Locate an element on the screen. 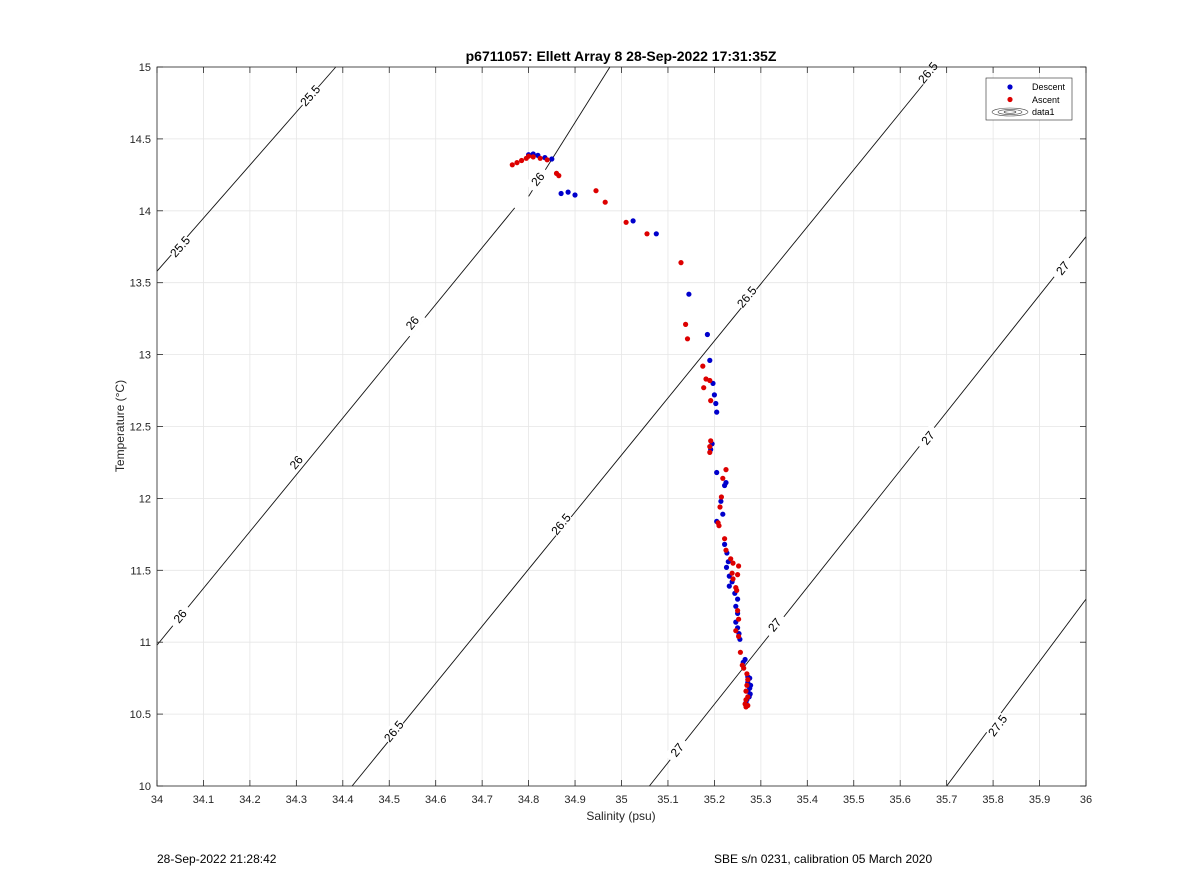 This screenshot has width=1200, height=885. x-tick-label: 34.1 is located at coordinates (203, 800).